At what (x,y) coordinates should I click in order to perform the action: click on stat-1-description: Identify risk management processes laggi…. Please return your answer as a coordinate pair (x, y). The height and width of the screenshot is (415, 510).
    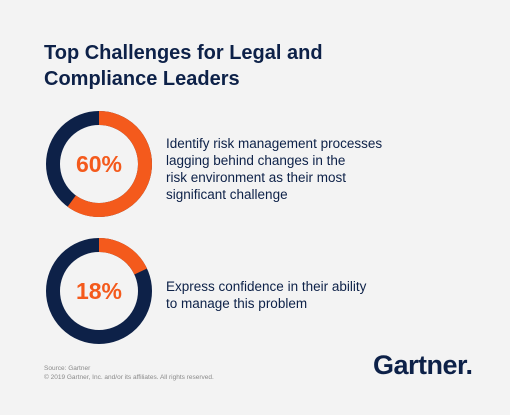
    Looking at the image, I should click on (316, 169).